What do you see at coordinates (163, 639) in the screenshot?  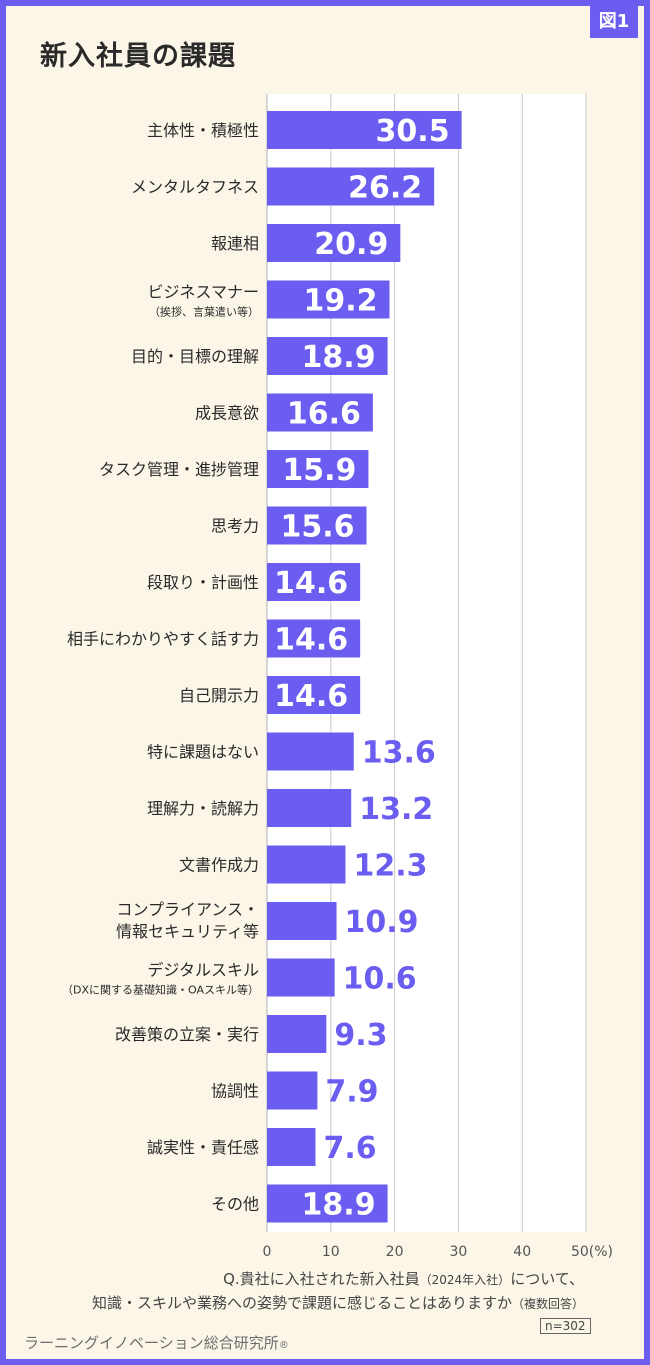 I see `category-label: 相手にわかりやすく話す力` at bounding box center [163, 639].